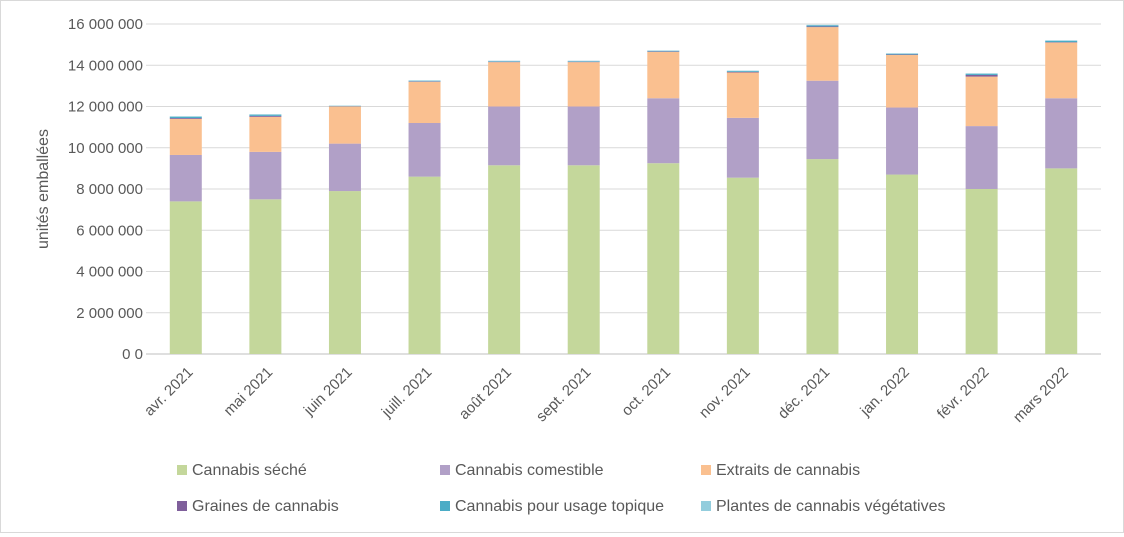 The height and width of the screenshot is (537, 1124). I want to click on x-tick-label: jan. 2022, so click(884, 392).